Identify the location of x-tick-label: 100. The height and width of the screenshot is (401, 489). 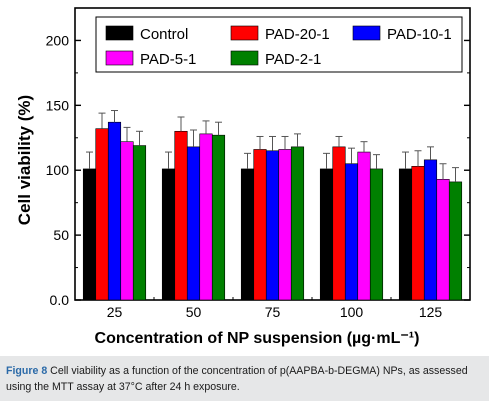
(352, 312).